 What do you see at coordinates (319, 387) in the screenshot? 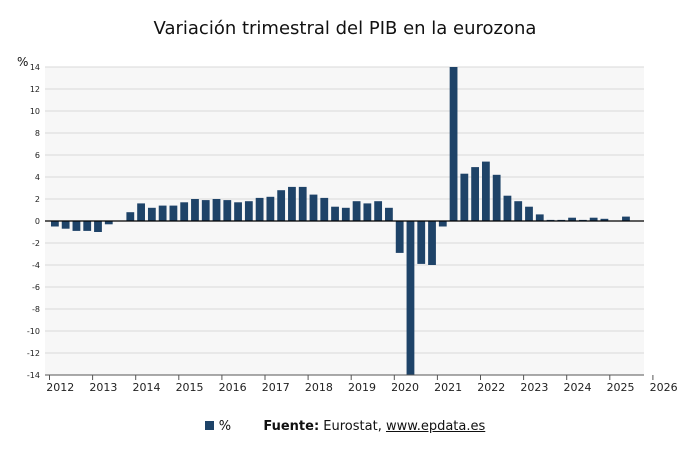
I see `x-tick-label: 2018` at bounding box center [319, 387].